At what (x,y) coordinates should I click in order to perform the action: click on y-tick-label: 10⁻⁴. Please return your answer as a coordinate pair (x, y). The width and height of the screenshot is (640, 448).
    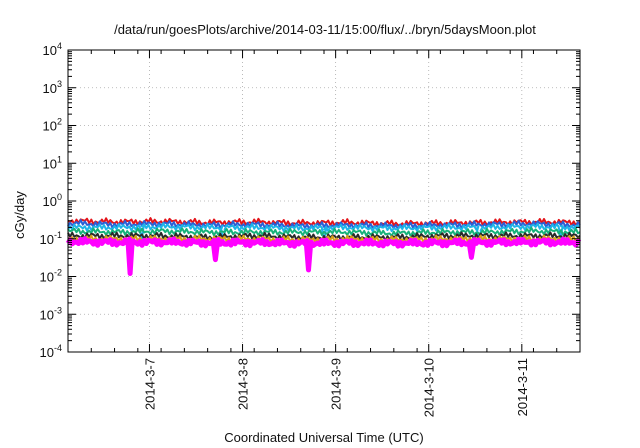
    Looking at the image, I should click on (51, 351).